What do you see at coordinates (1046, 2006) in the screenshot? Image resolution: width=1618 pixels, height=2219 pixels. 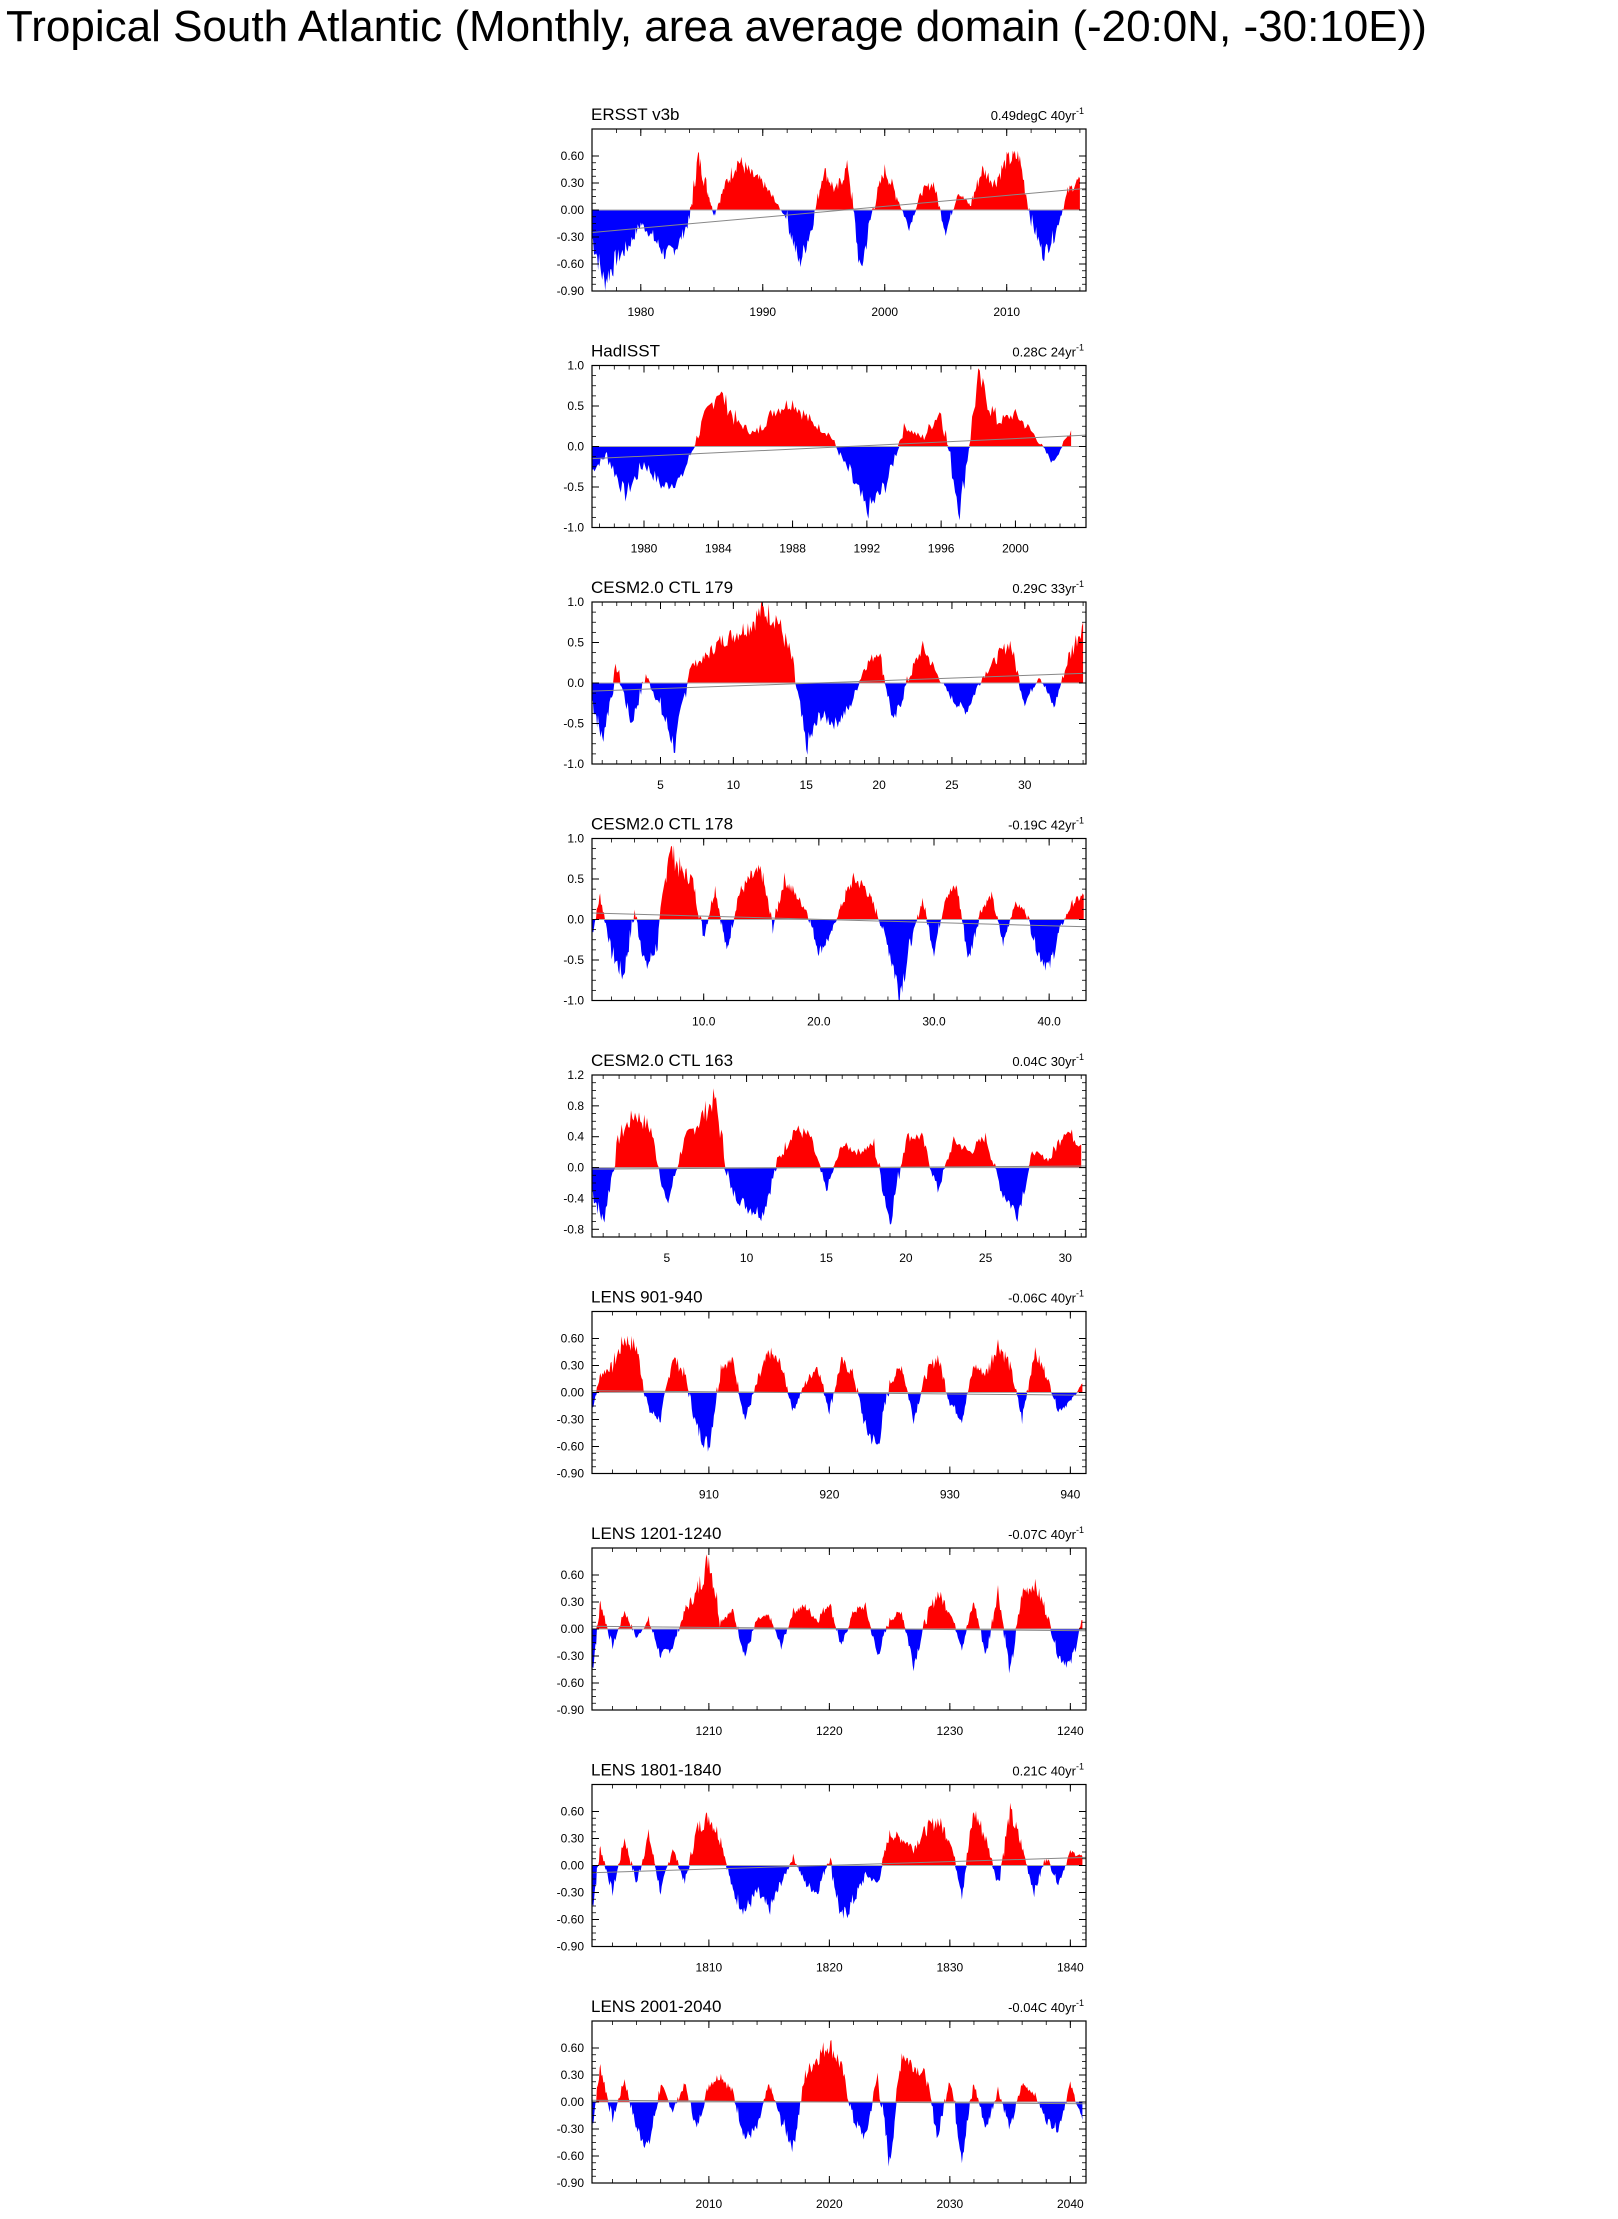 I see `trend-label: -0.04C 40yr-1` at bounding box center [1046, 2006].